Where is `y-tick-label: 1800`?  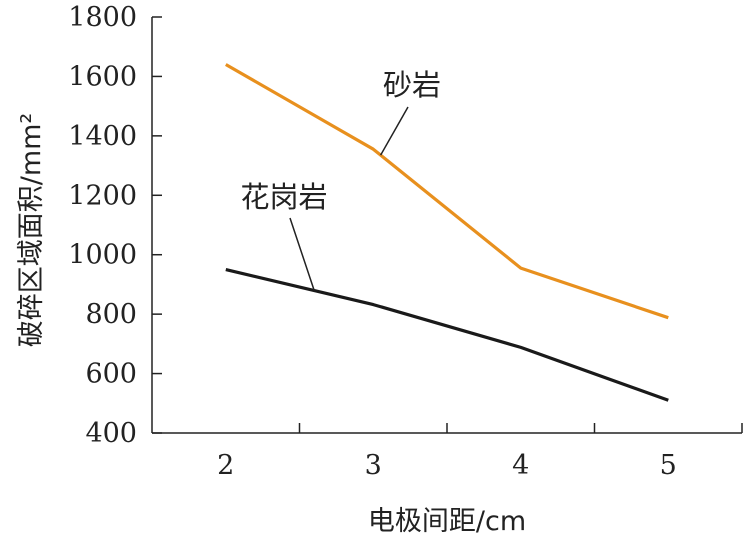 y-tick-label: 1800 is located at coordinates (102, 17).